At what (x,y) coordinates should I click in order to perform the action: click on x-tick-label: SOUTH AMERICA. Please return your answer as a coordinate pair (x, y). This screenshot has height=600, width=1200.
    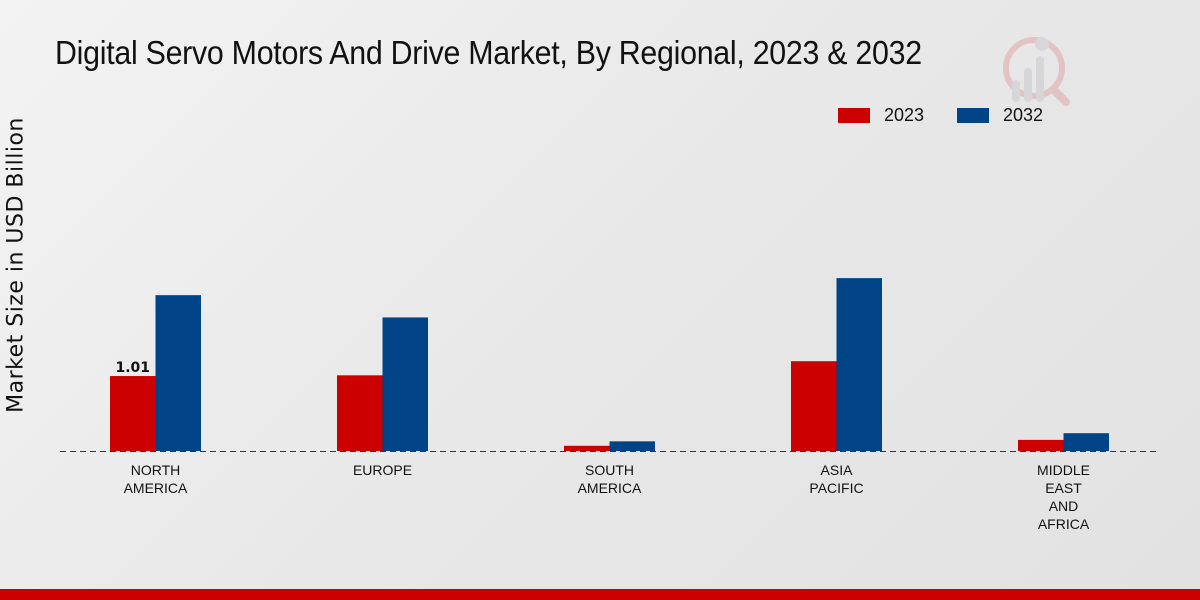
    Looking at the image, I should click on (610, 479).